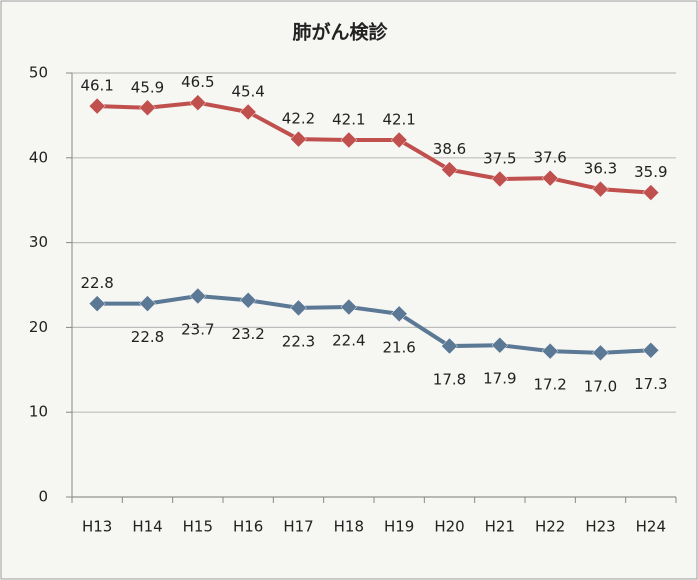 The height and width of the screenshot is (580, 698). Describe the element at coordinates (38, 157) in the screenshot. I see `y-tick-label: 40` at that location.